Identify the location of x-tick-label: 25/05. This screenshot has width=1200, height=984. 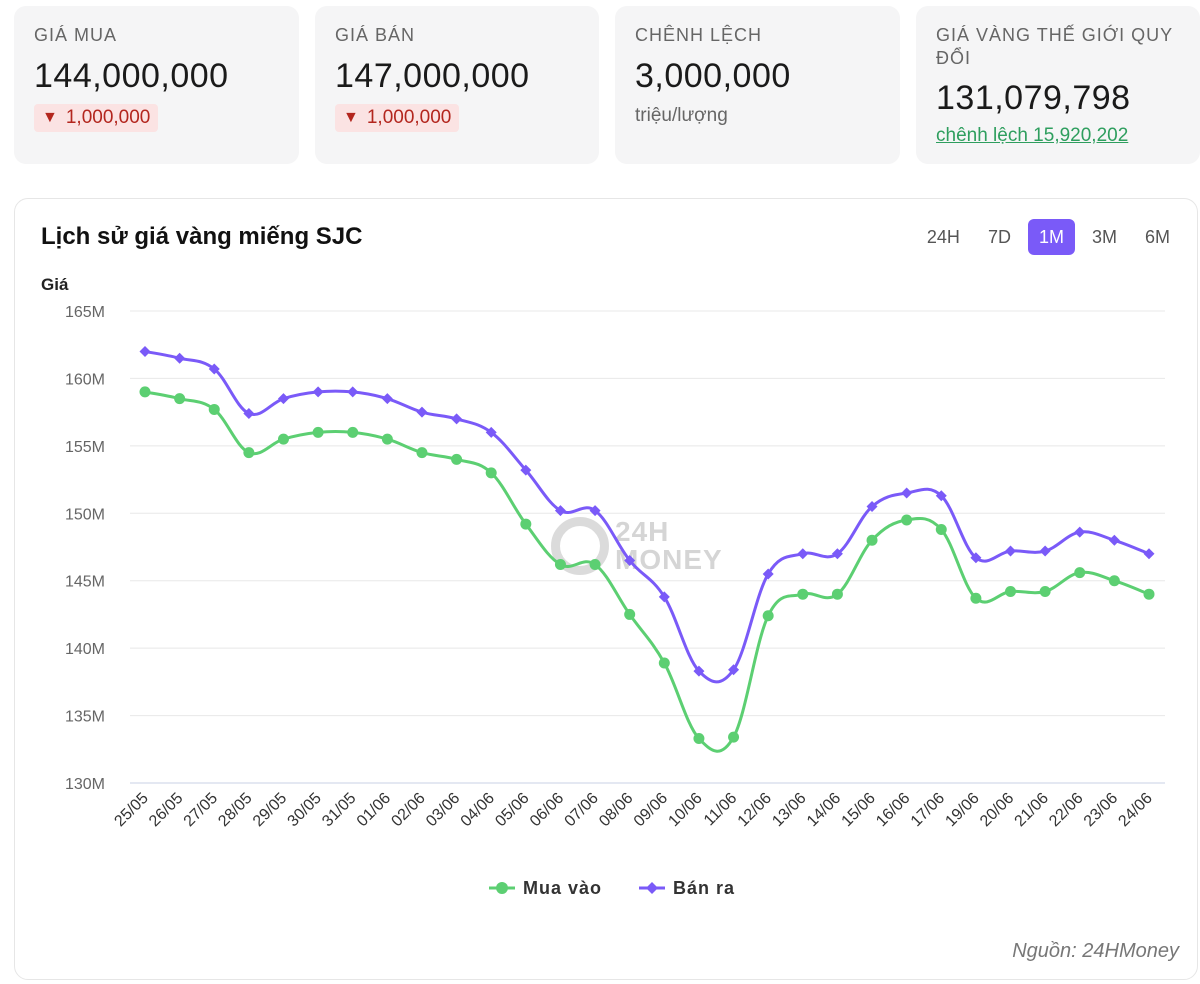
(131, 810).